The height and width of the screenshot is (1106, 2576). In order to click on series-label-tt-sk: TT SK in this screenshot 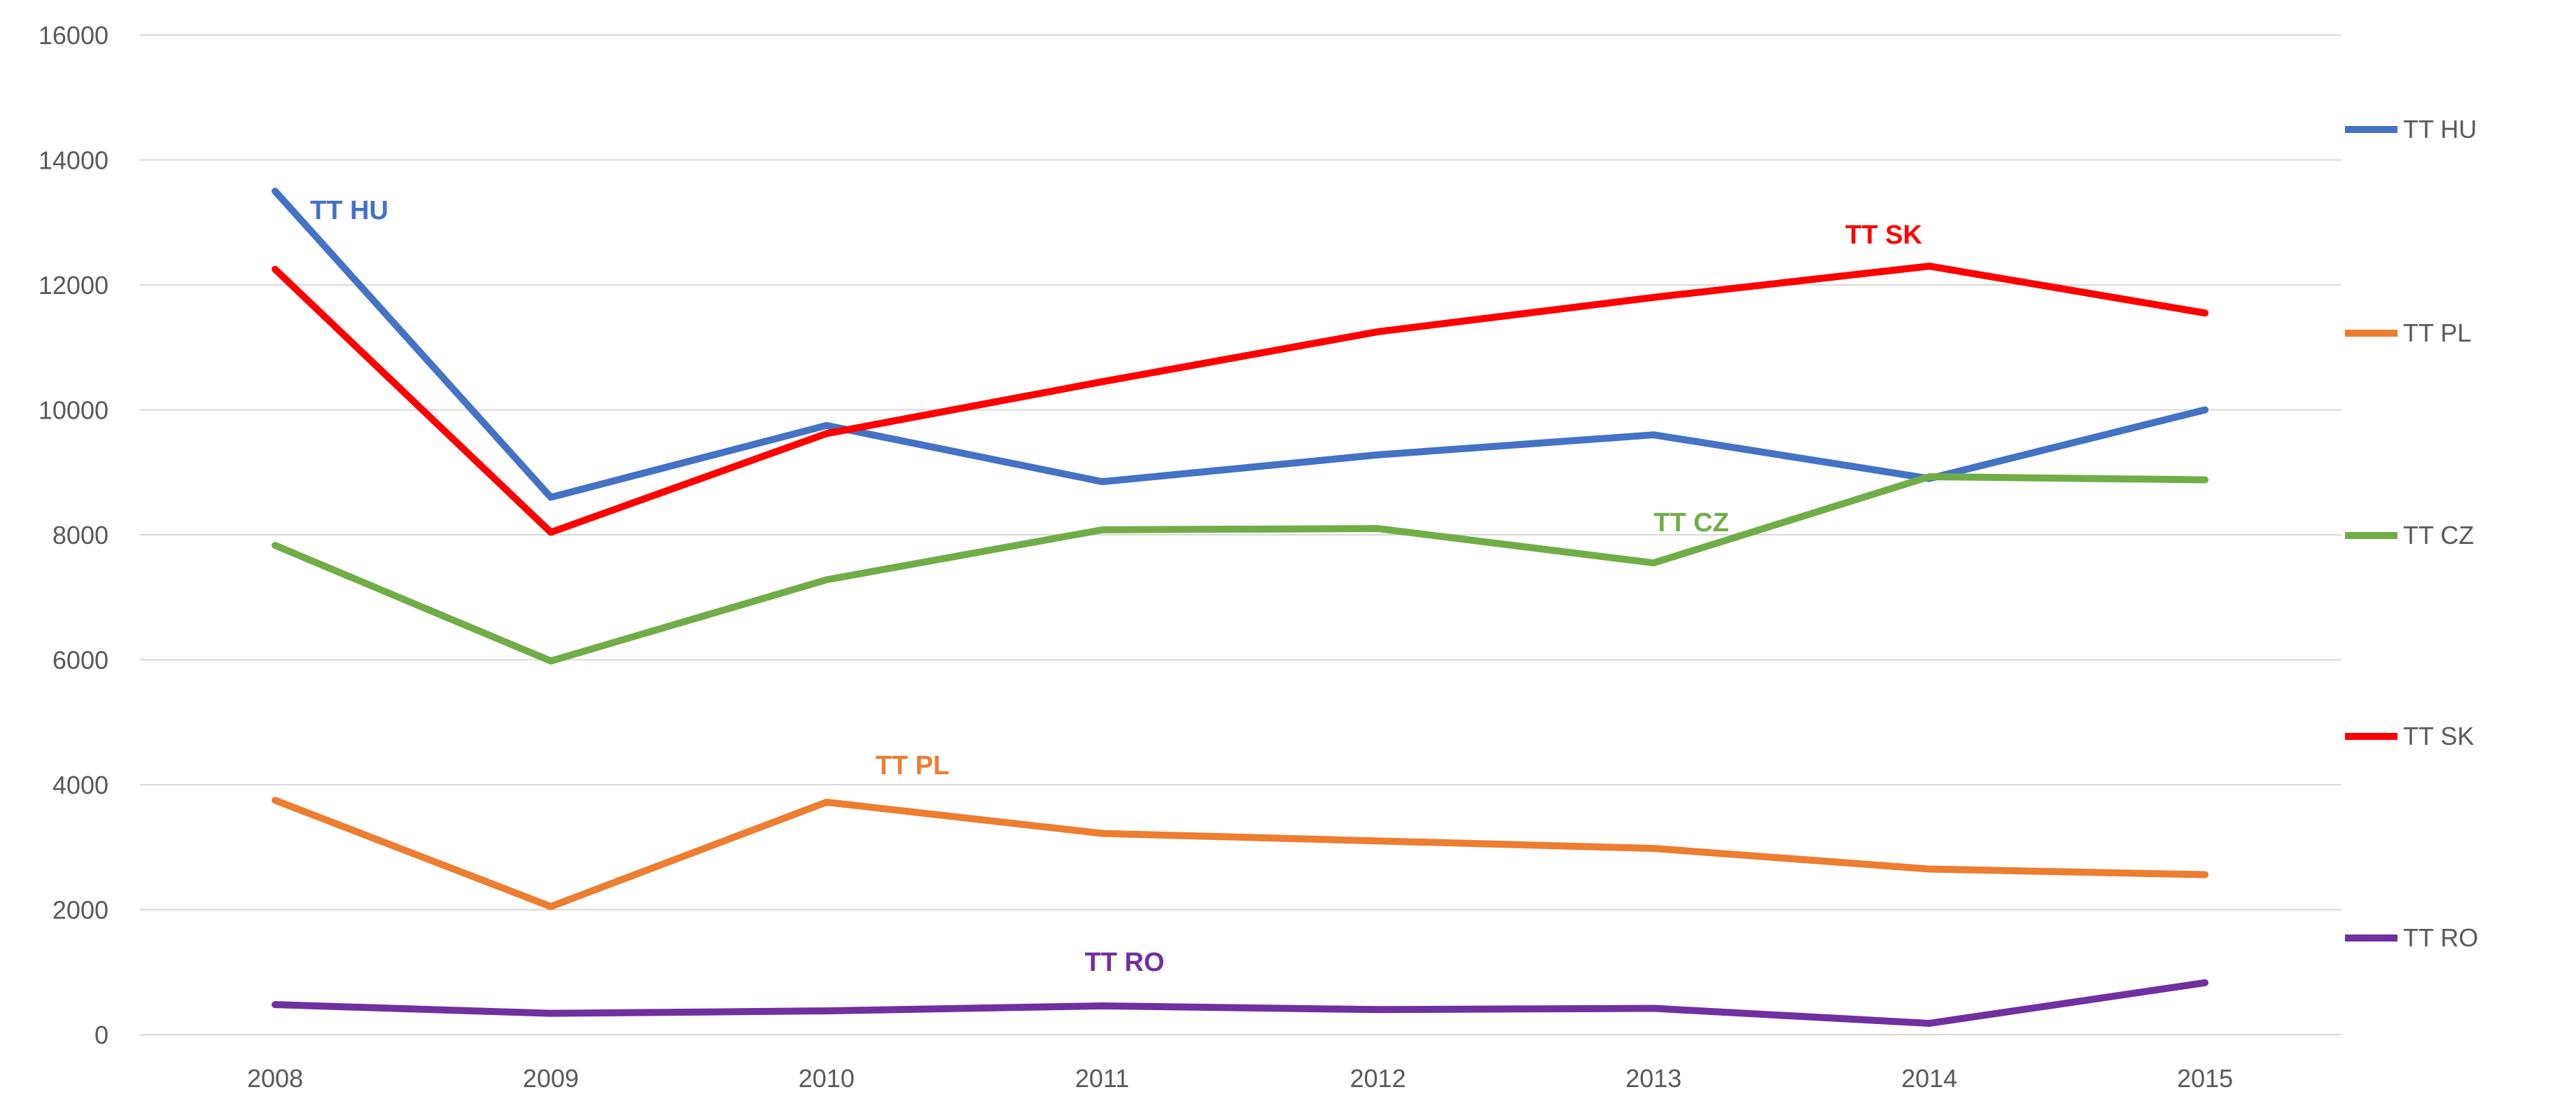, I will do `click(1883, 235)`.